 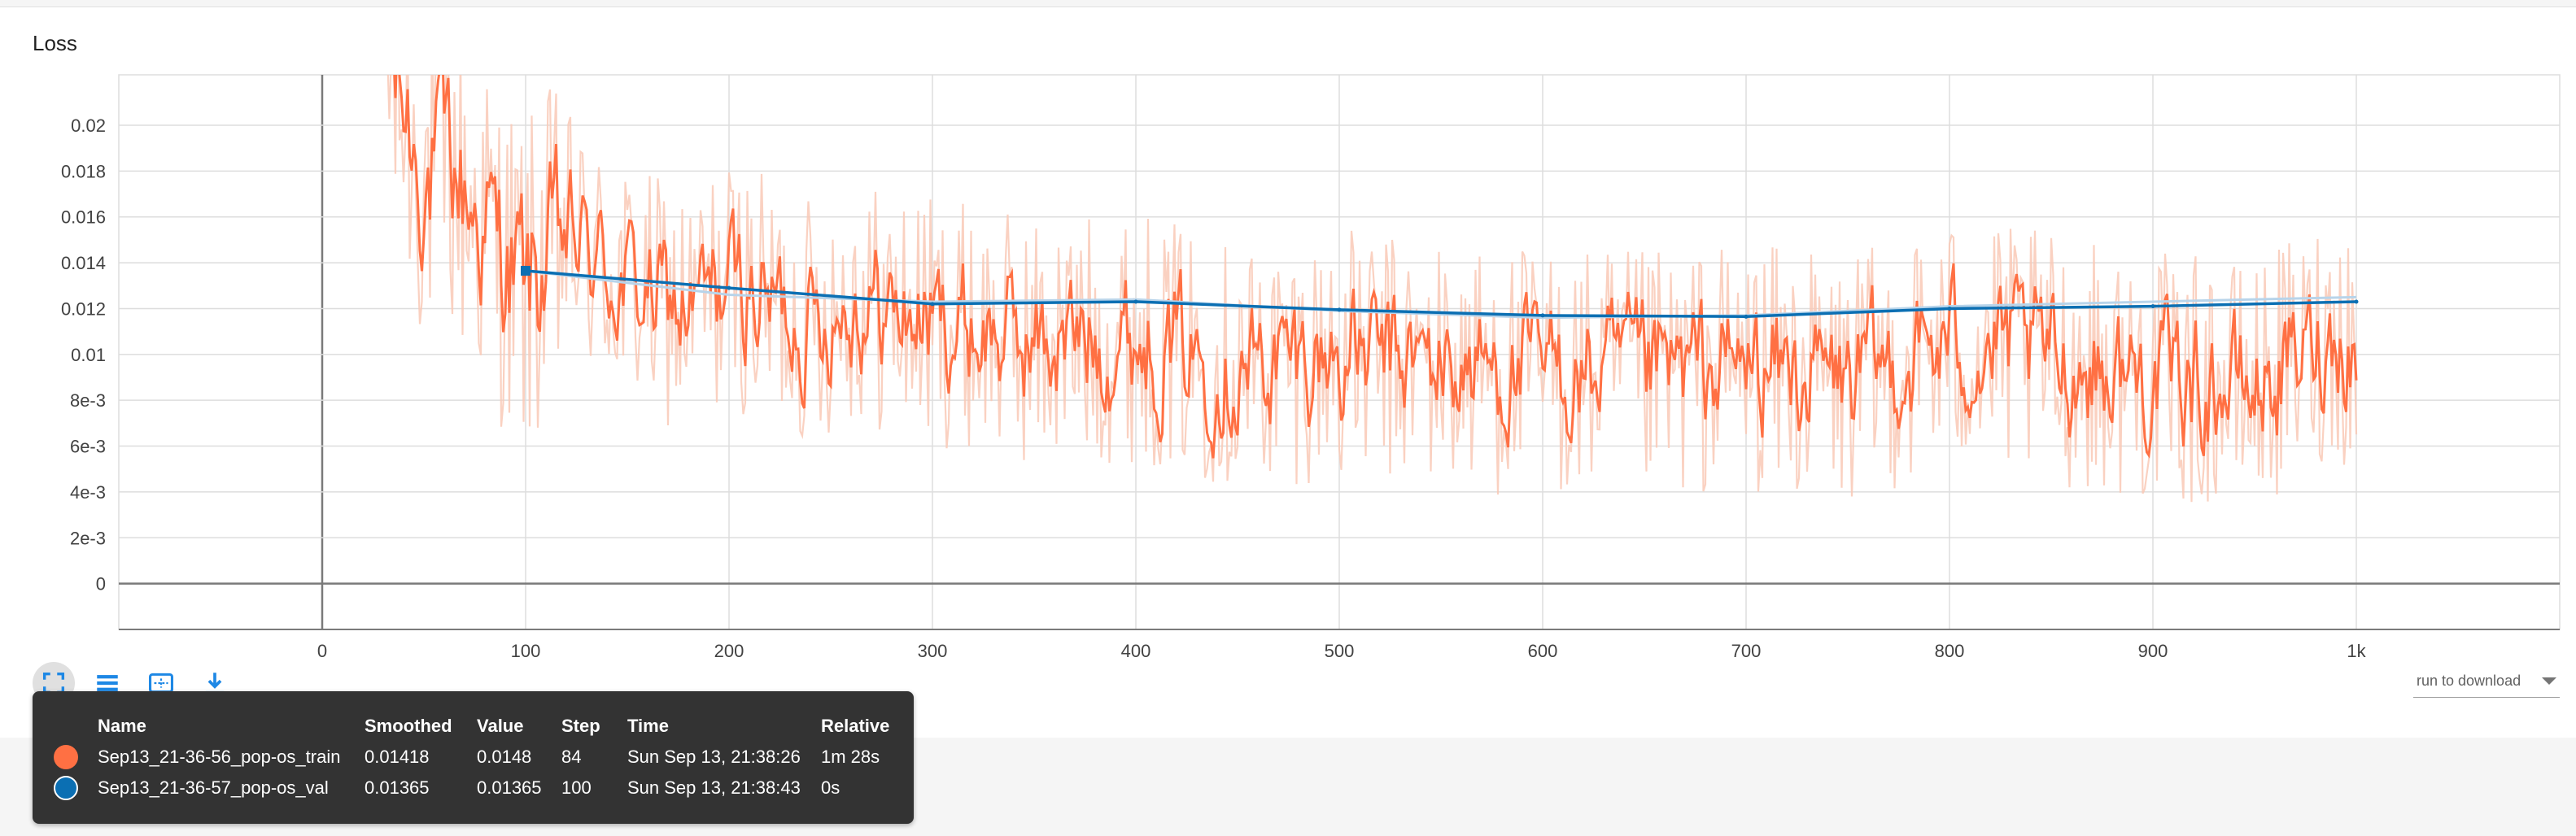 I want to click on x-tick-label: 1k, so click(x=2356, y=651).